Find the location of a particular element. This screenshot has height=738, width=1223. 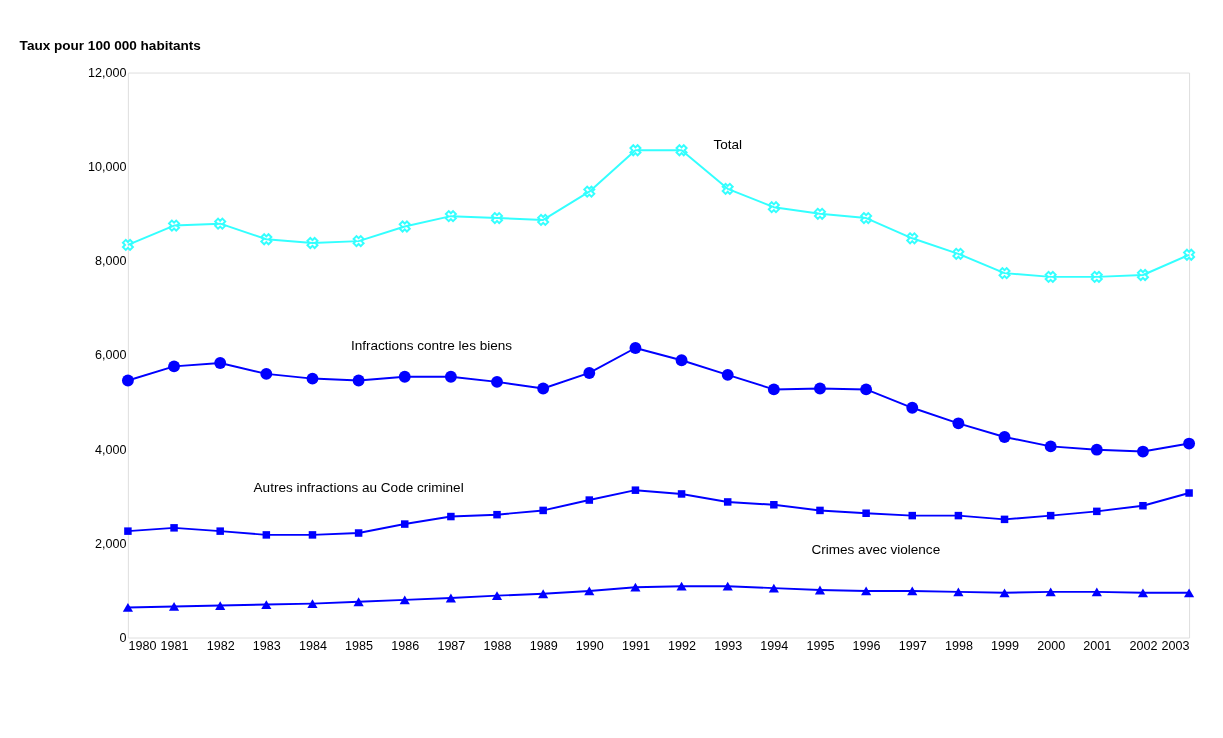

x-tick-label: 1999 is located at coordinates (1005, 645).